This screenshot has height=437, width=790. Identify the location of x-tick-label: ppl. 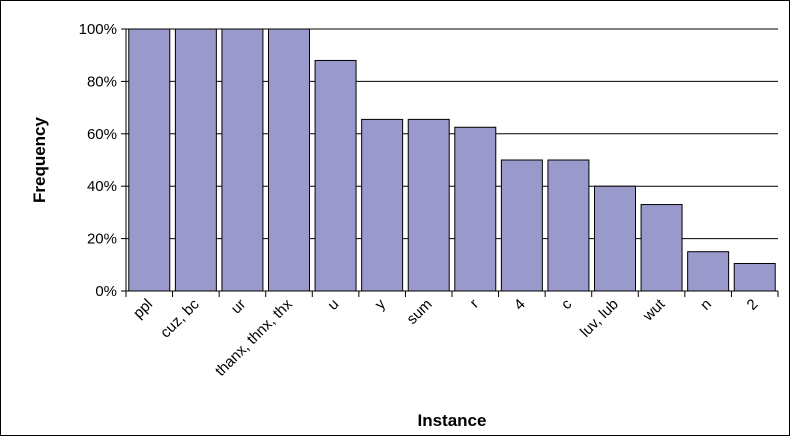
(143, 309).